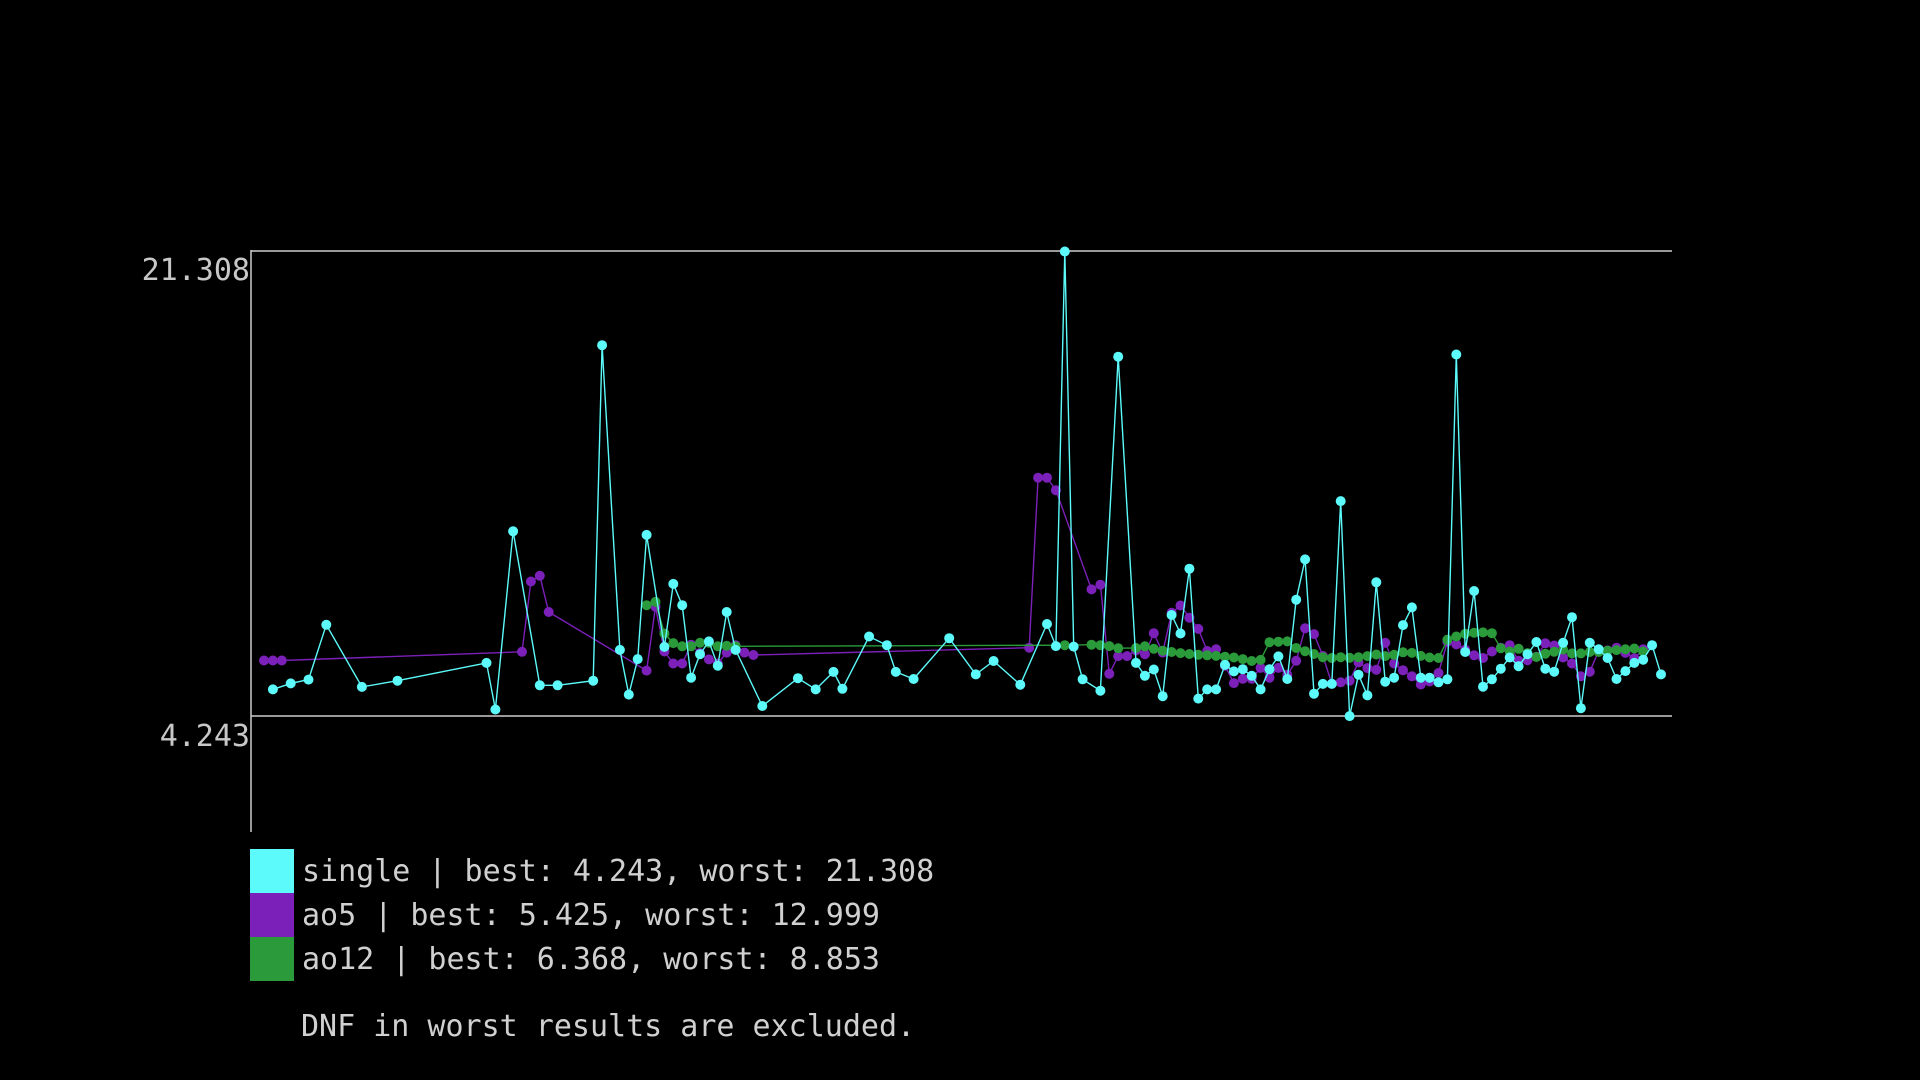 The image size is (1920, 1080). Describe the element at coordinates (204, 736) in the screenshot. I see `y-tick-min: 4.243` at that location.